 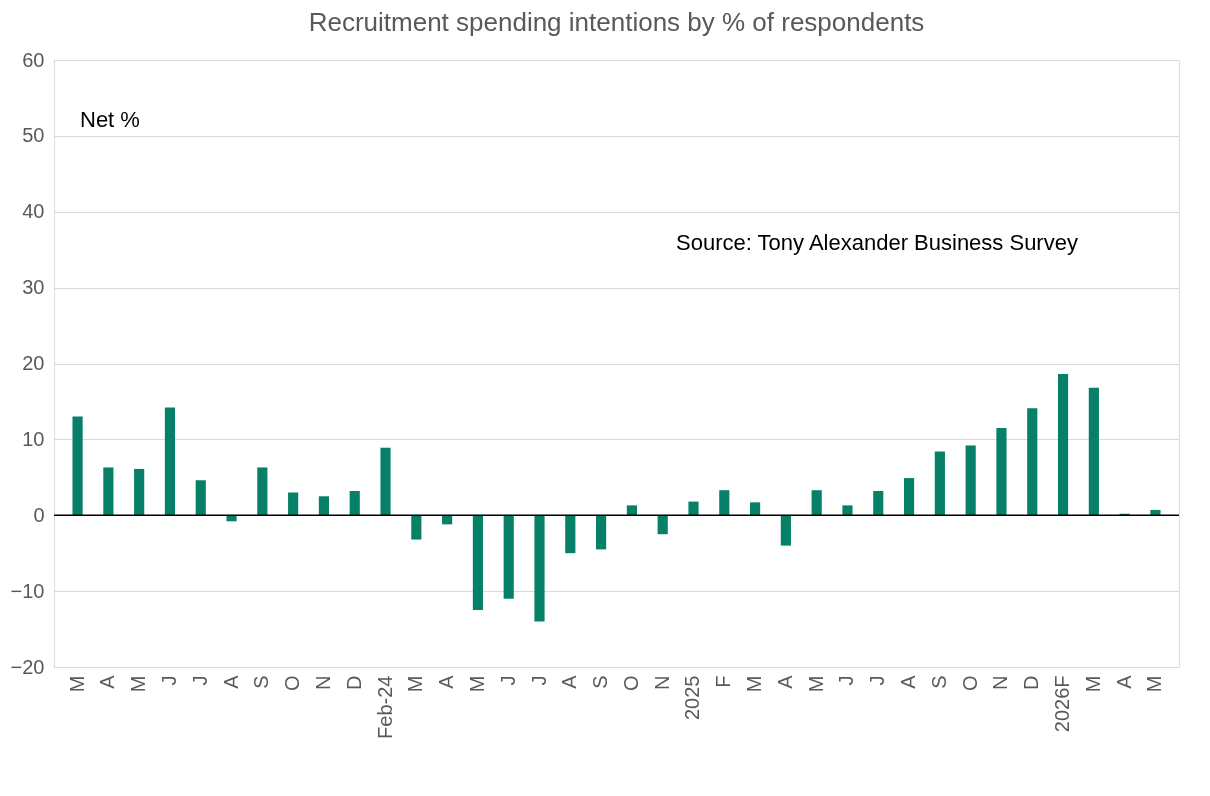 I want to click on x-tick-label: 2025, so click(x=692, y=697).